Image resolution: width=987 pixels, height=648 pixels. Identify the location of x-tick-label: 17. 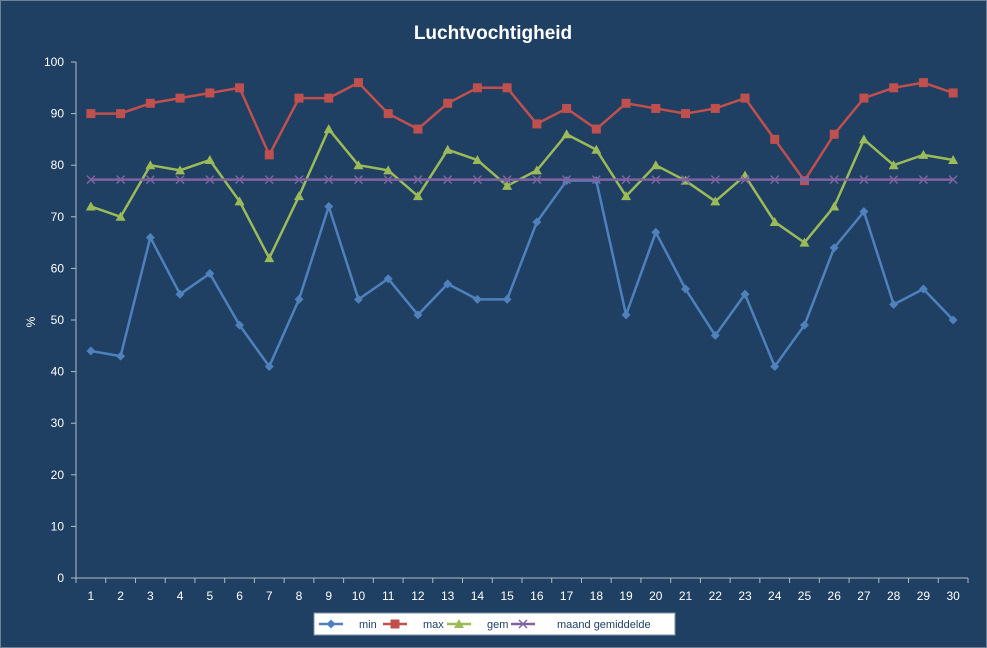
(567, 596).